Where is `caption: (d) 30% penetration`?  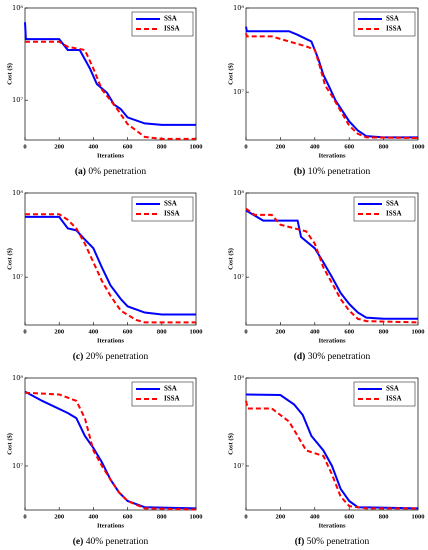
caption: (d) 30% penetration is located at coordinates (332, 356).